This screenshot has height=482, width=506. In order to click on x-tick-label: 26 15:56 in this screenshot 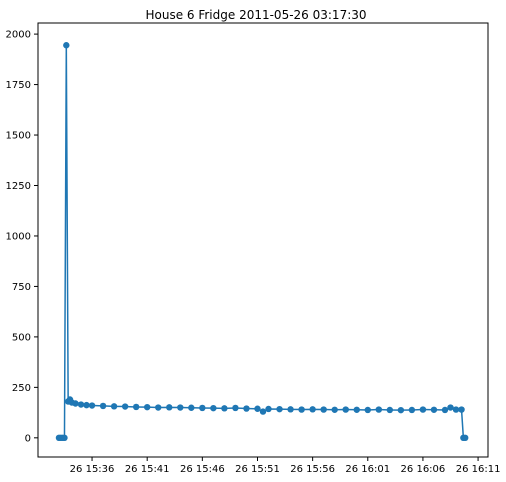, I will do `click(312, 469)`.